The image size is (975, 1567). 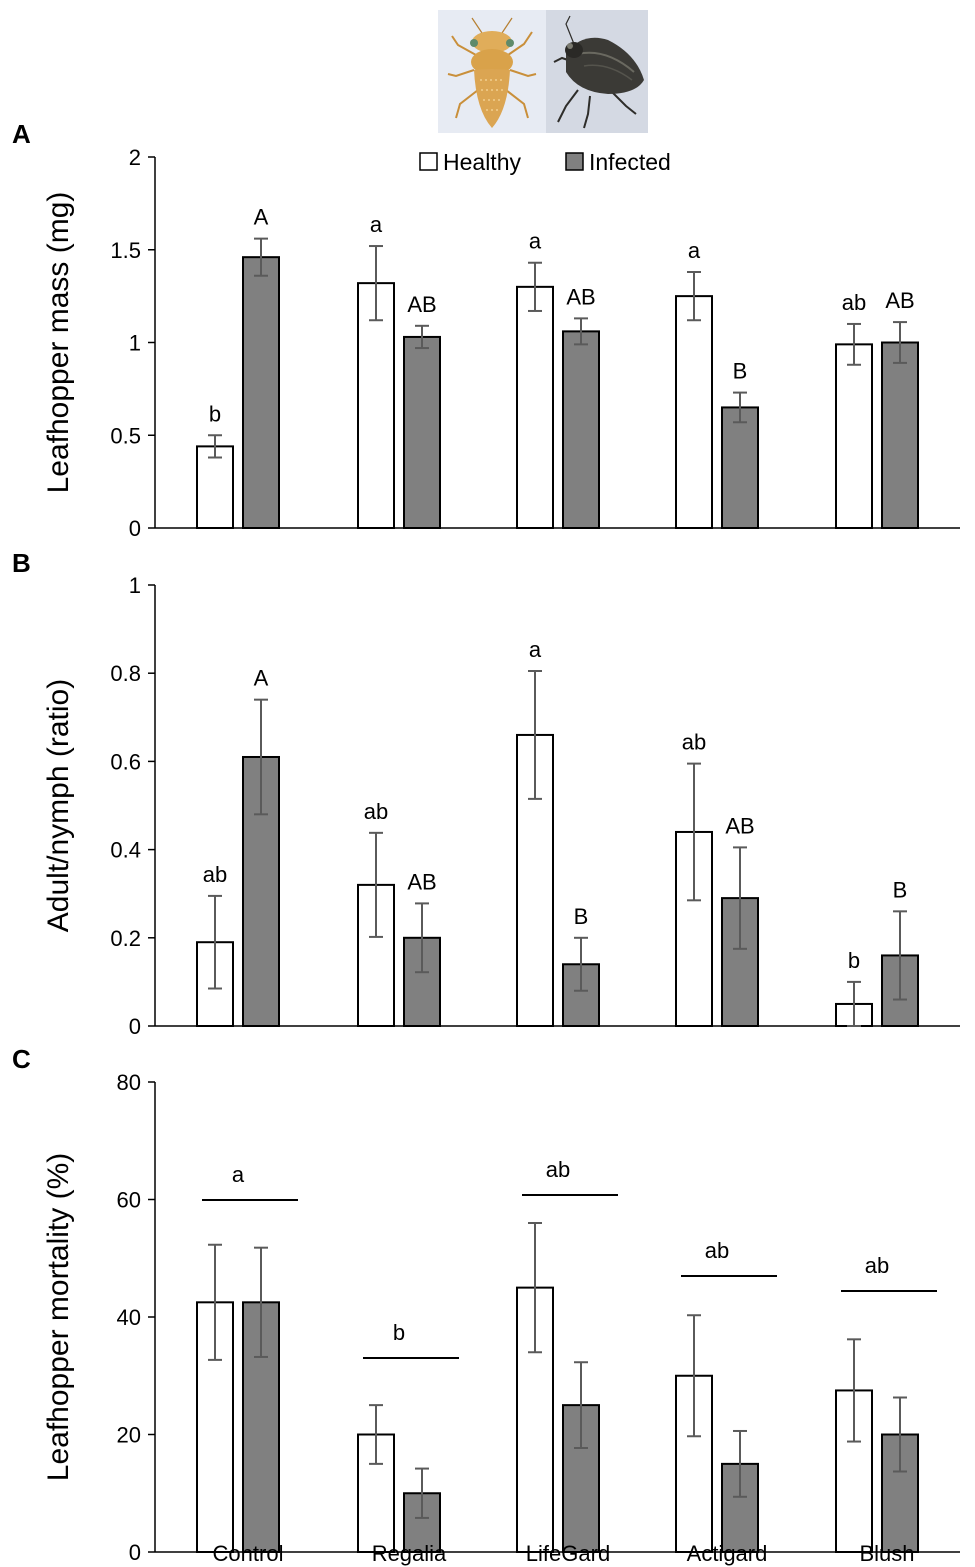 I want to click on panel-c-x-tick-label: Actigard, so click(x=727, y=1553).